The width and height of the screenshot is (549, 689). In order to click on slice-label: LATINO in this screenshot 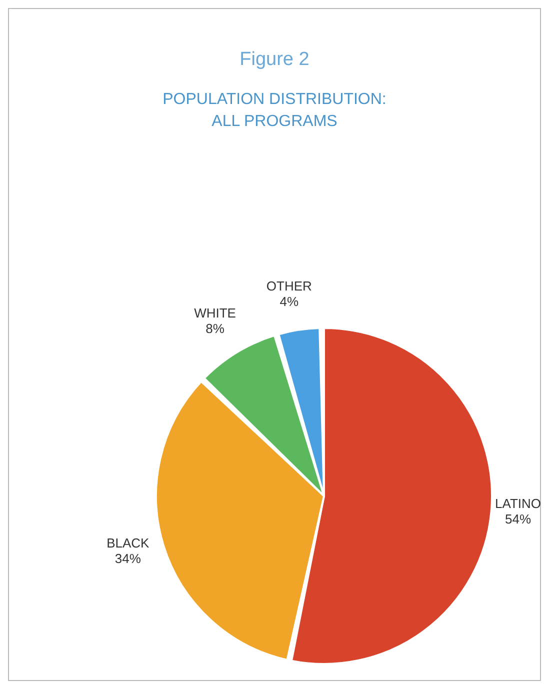, I will do `click(518, 503)`.